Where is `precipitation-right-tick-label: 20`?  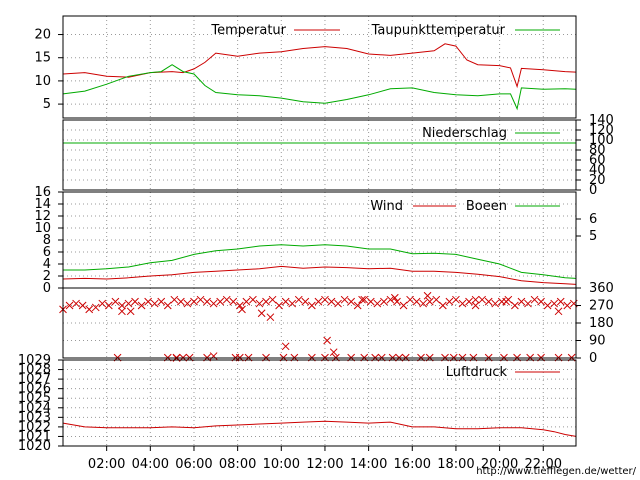
precipitation-right-tick-label: 20 is located at coordinates (597, 180).